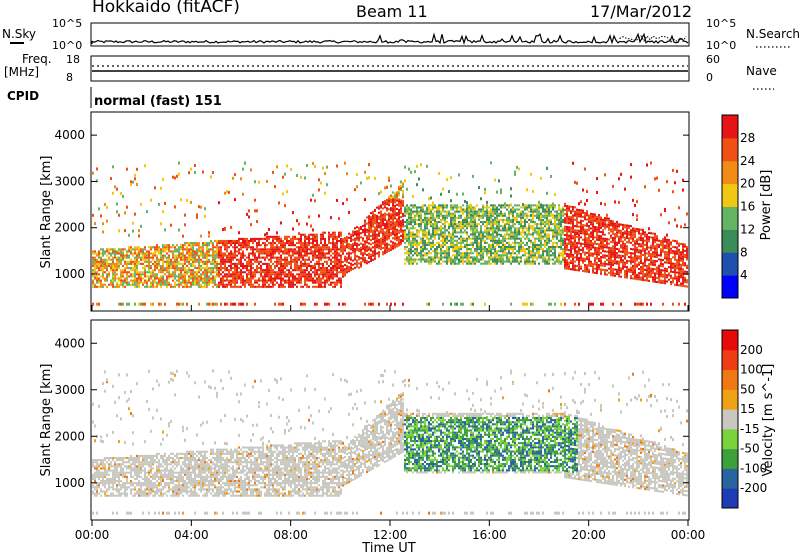  Describe the element at coordinates (750, 429) in the screenshot. I see `colorbar-tick-label: -15` at that location.